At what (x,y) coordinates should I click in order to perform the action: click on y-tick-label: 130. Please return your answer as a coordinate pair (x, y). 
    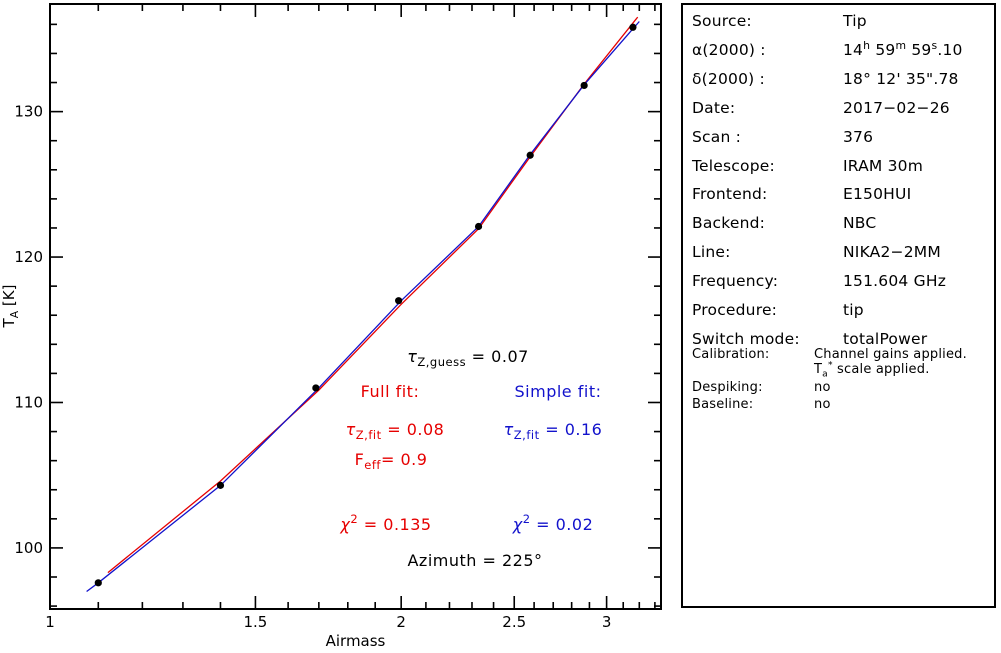
    Looking at the image, I should click on (28, 112).